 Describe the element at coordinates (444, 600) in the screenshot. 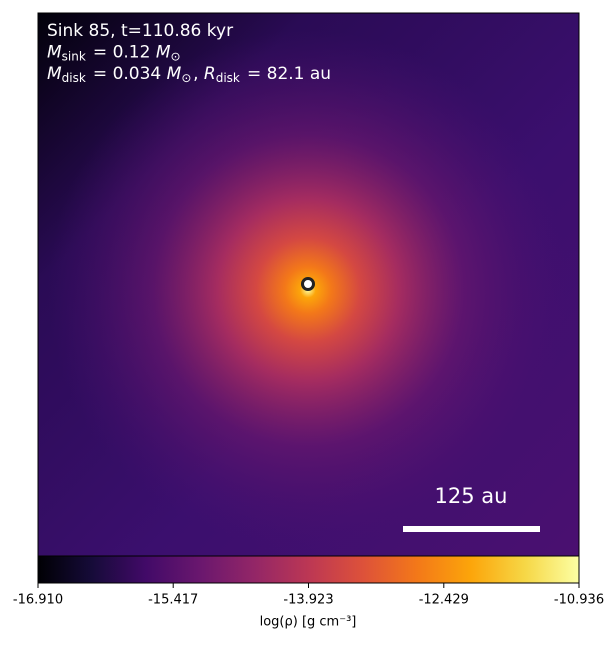

I see `colorbar-tick-label: -12.429` at that location.